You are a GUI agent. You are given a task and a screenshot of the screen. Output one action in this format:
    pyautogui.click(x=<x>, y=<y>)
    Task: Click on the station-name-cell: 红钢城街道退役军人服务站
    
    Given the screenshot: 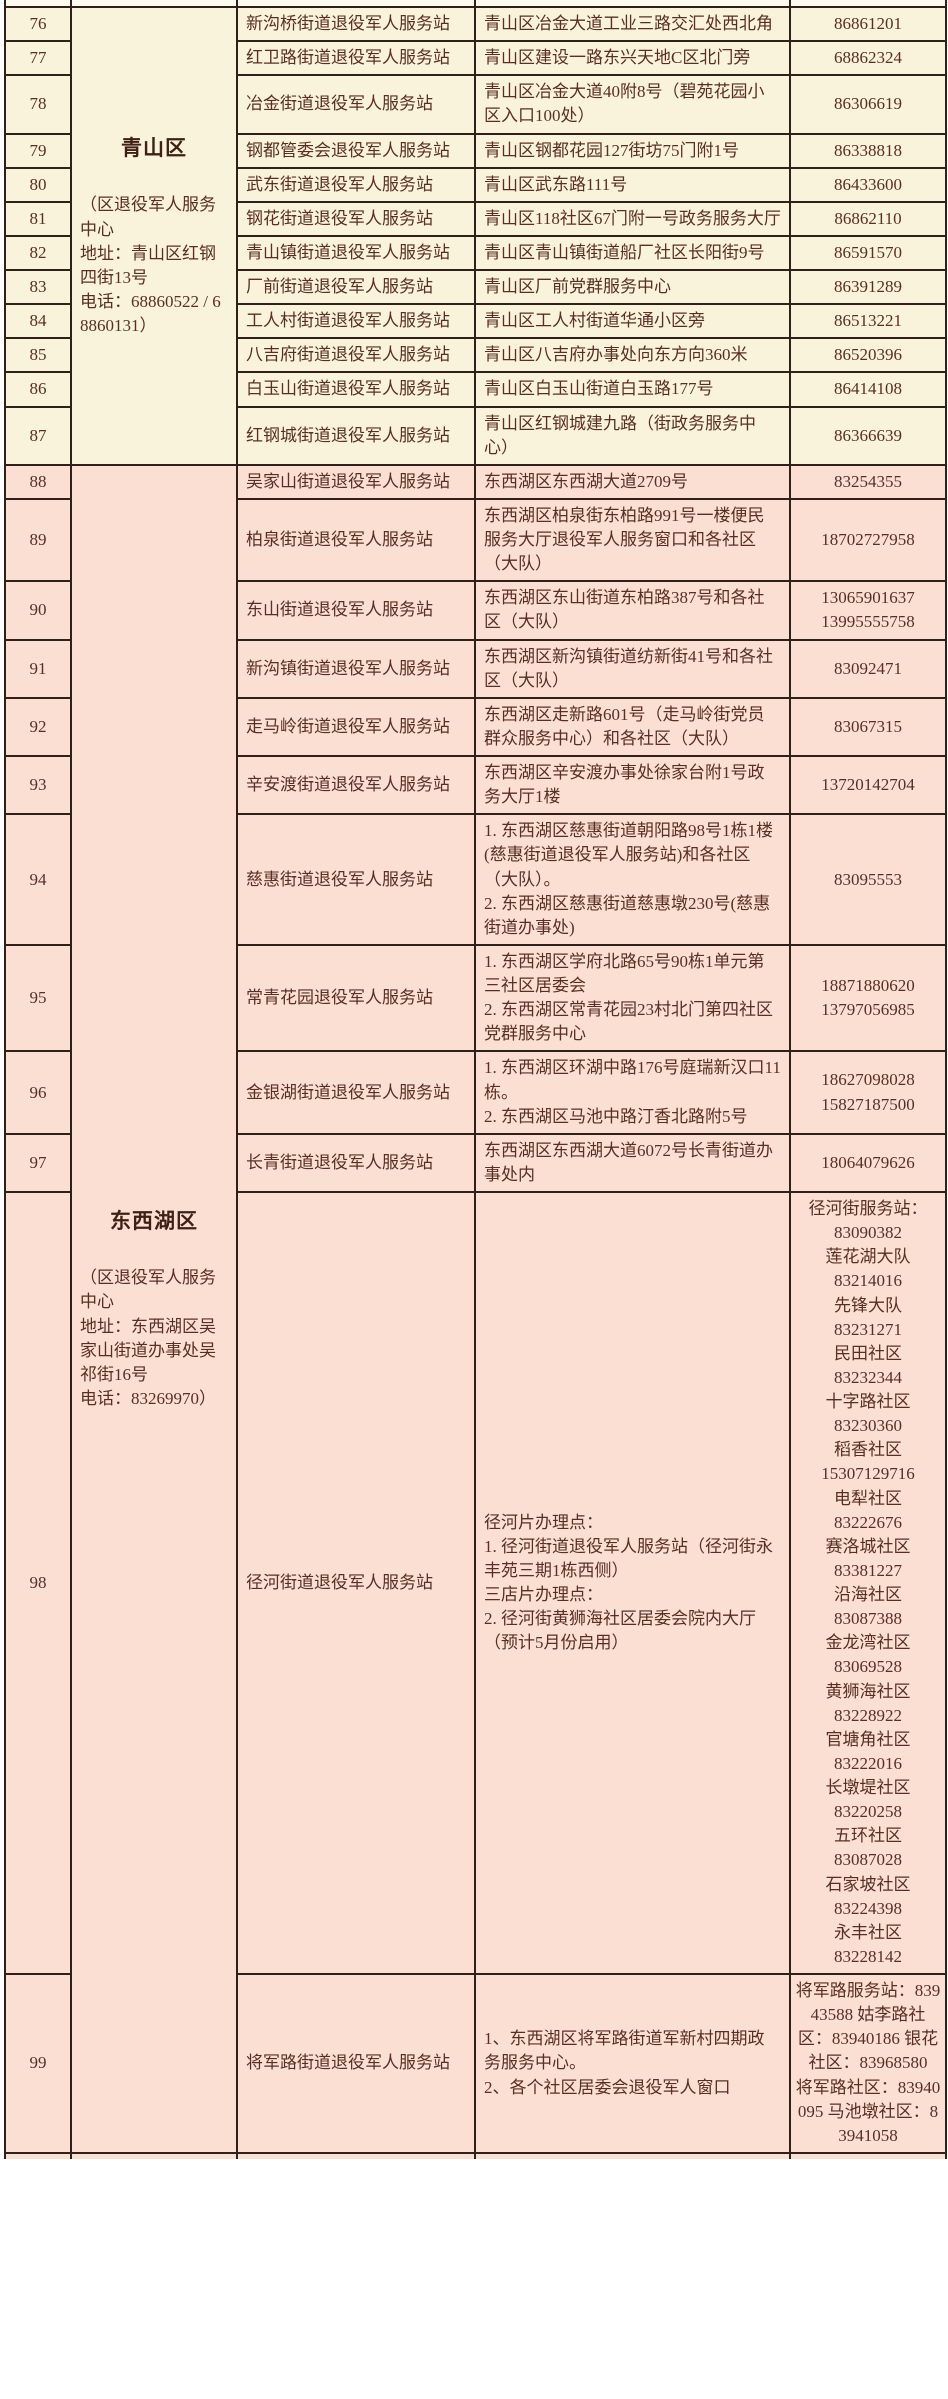 What is the action you would take?
    pyautogui.click(x=356, y=435)
    